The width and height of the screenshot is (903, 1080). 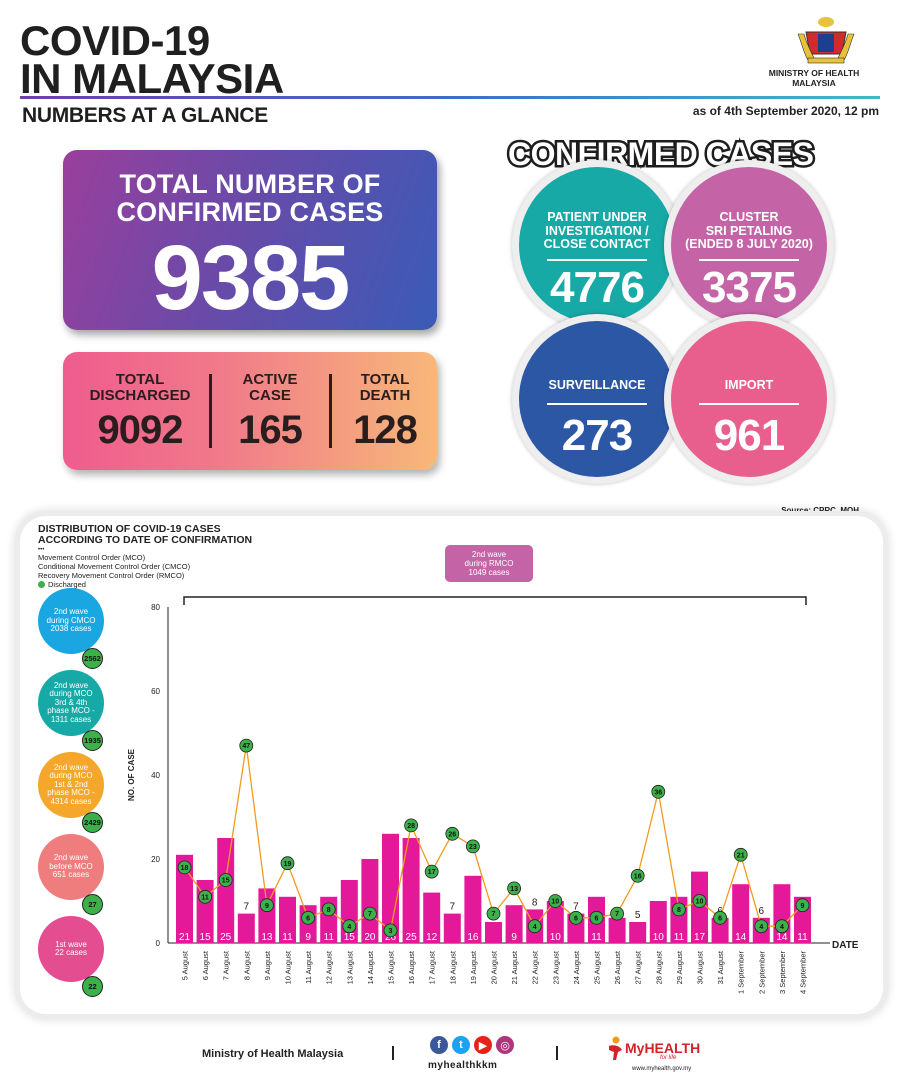 What do you see at coordinates (92, 822) in the screenshot?
I see `wave-discharged-badge: 2429` at bounding box center [92, 822].